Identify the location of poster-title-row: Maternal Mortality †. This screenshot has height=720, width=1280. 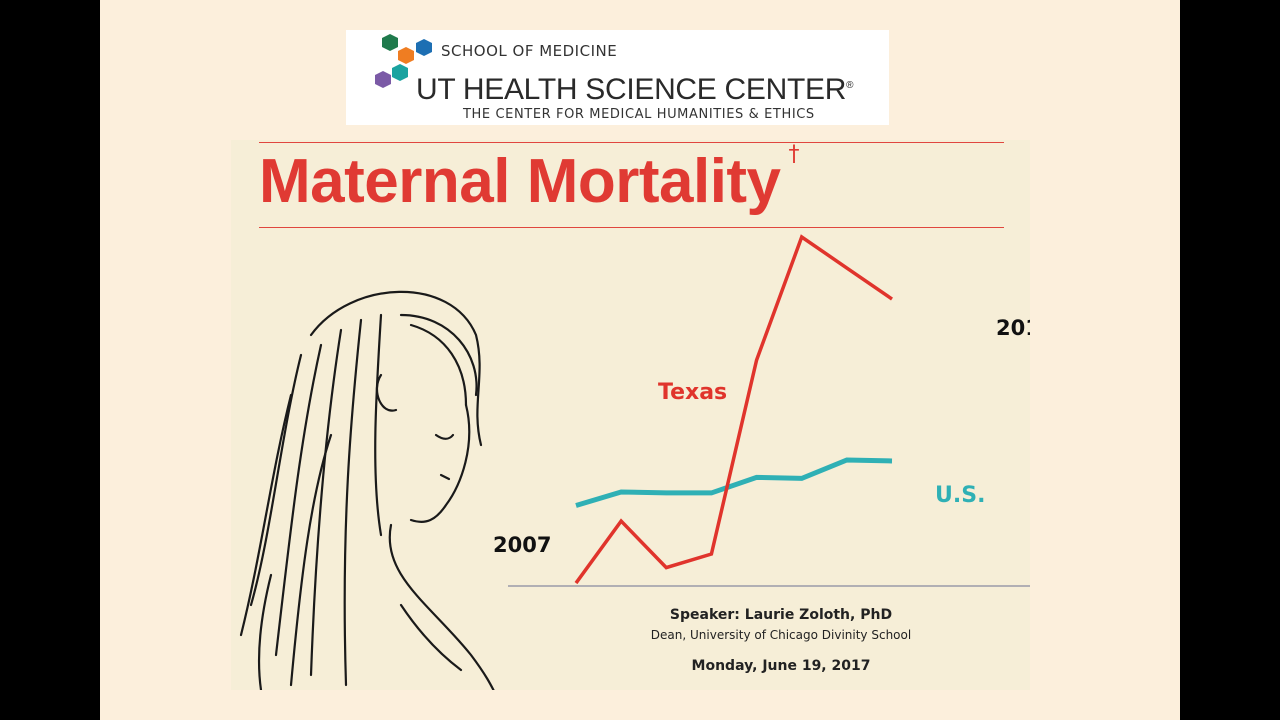
(529, 180).